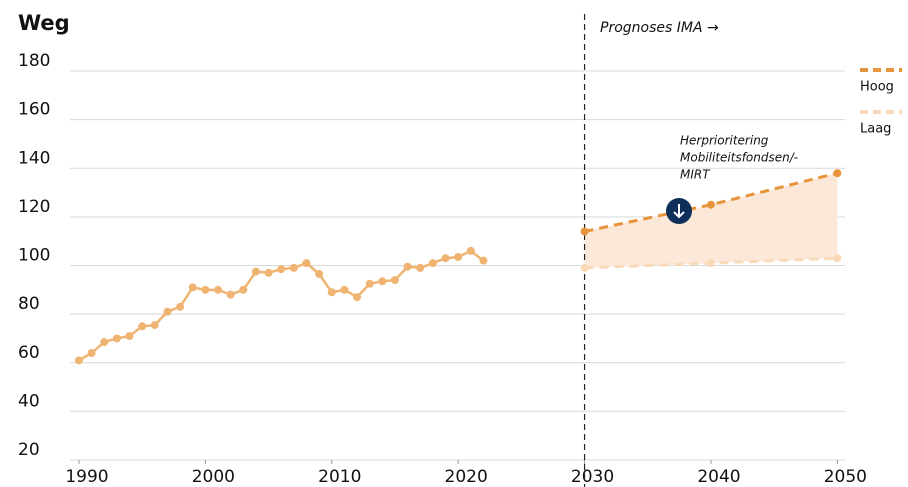  I want to click on forecast-label: Prognoses IMA →, so click(659, 28).